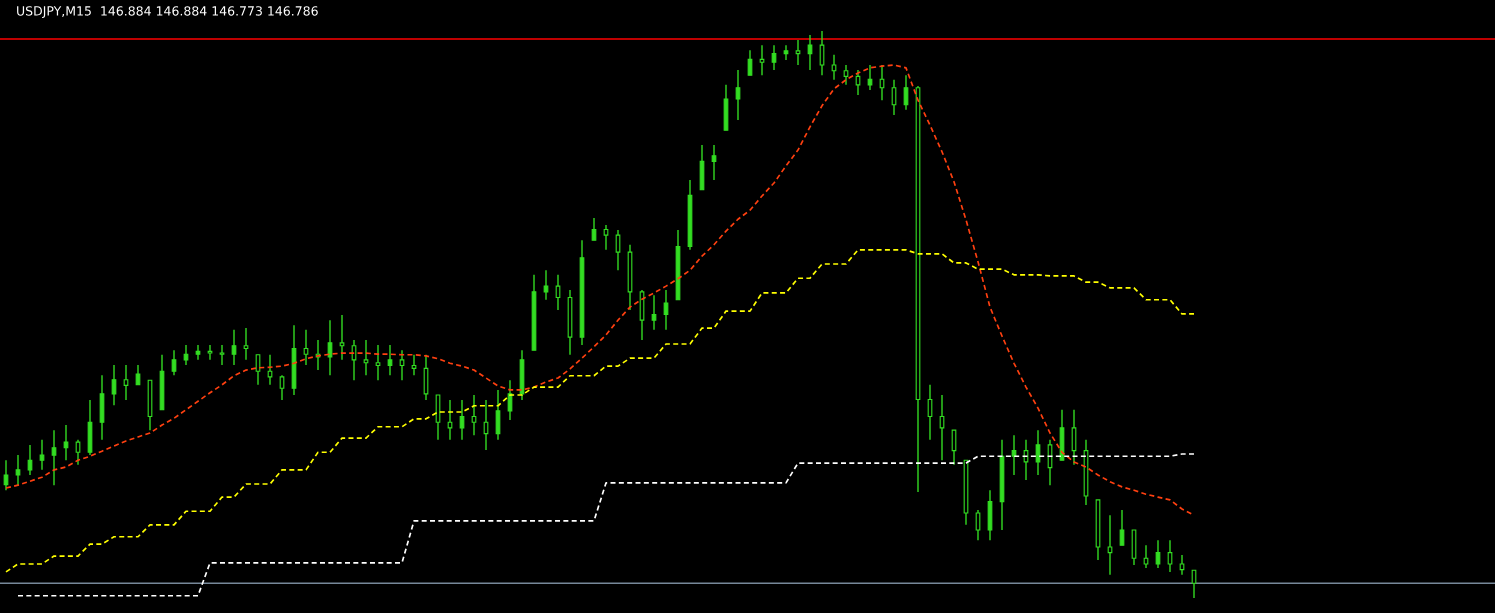  Describe the element at coordinates (167, 12) in the screenshot. I see `chart-title: USDJPY,M15 146.884 146.884 146.773 146.786` at that location.